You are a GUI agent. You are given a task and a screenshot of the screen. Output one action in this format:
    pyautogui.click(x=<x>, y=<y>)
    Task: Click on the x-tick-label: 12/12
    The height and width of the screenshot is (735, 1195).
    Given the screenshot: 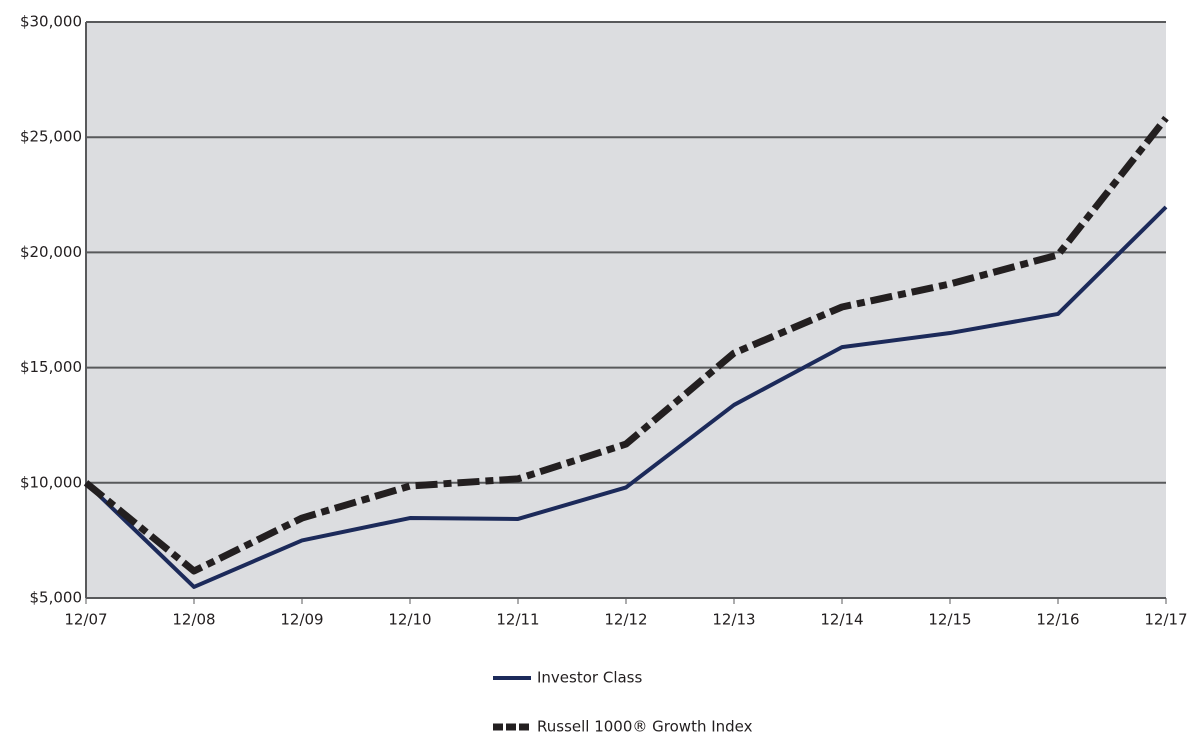 What is the action you would take?
    pyautogui.click(x=625, y=620)
    